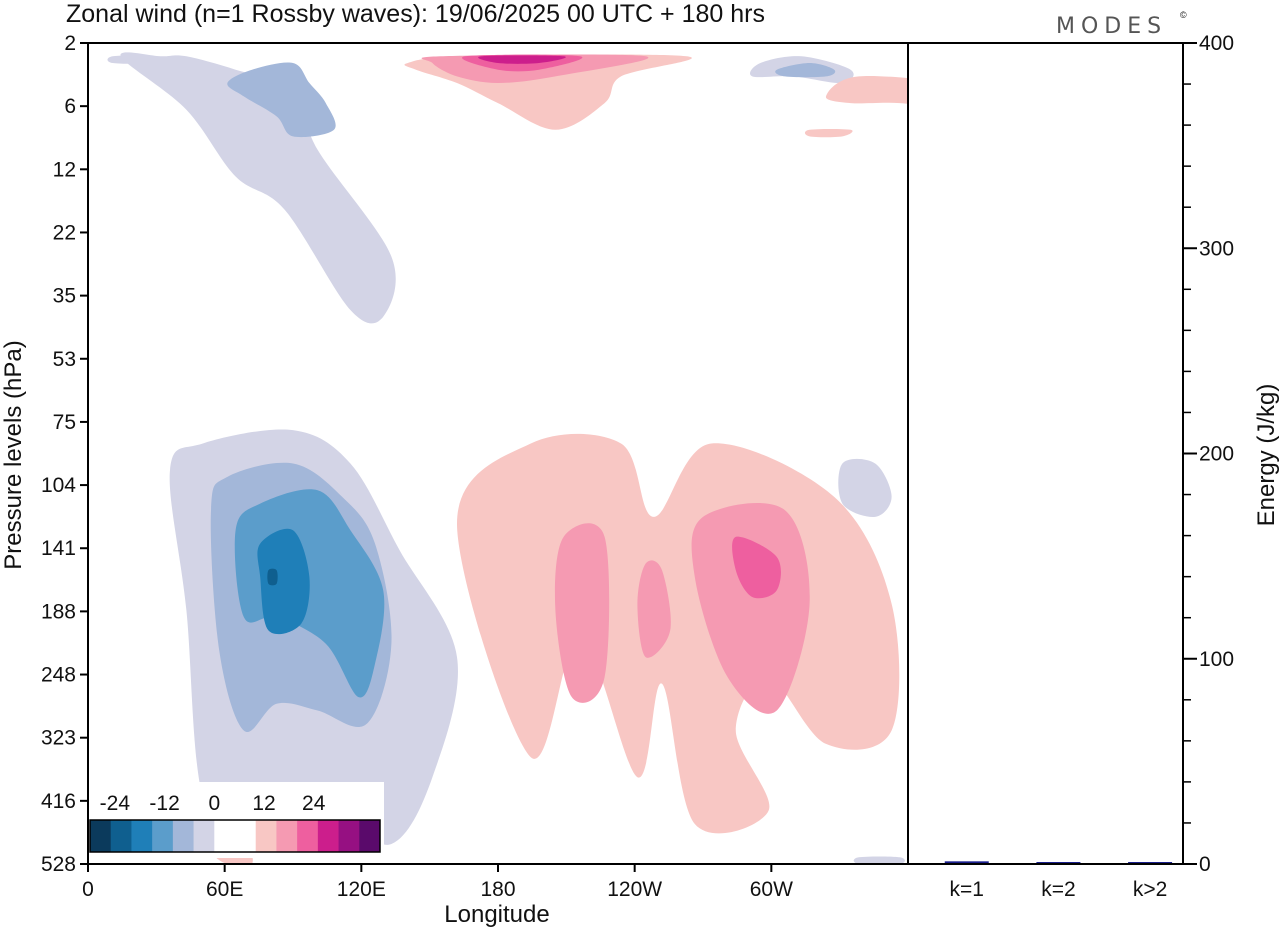 The image size is (1280, 930). Describe the element at coordinates (58, 611) in the screenshot. I see `y-tick-label: 188` at that location.